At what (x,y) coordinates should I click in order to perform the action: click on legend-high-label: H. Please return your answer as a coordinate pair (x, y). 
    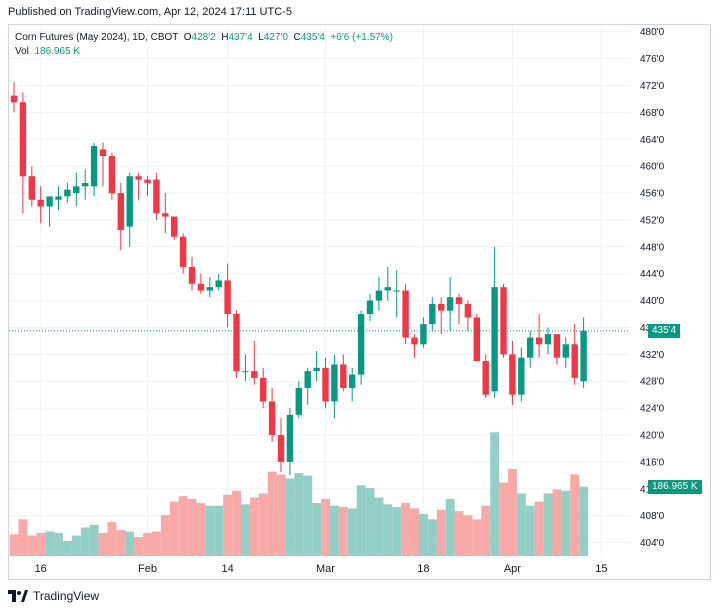
    Looking at the image, I should click on (225, 37).